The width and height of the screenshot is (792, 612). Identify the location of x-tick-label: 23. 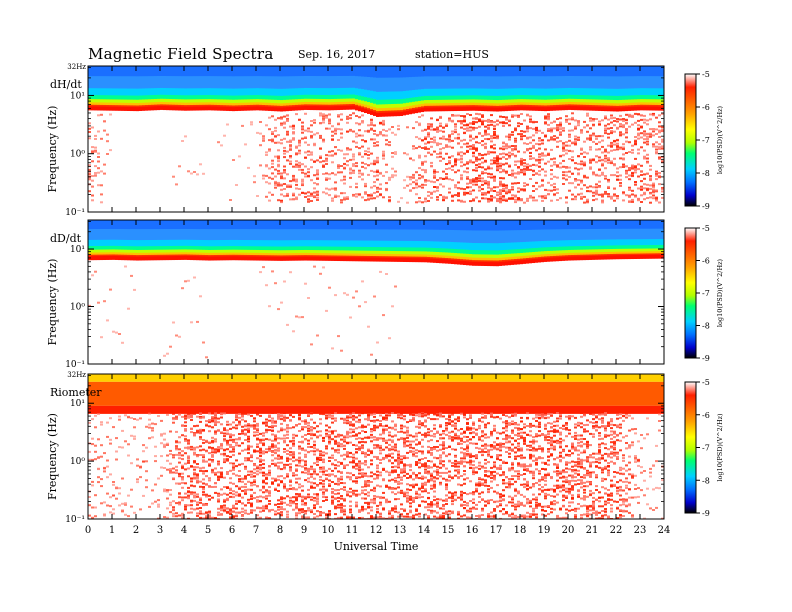
(640, 530).